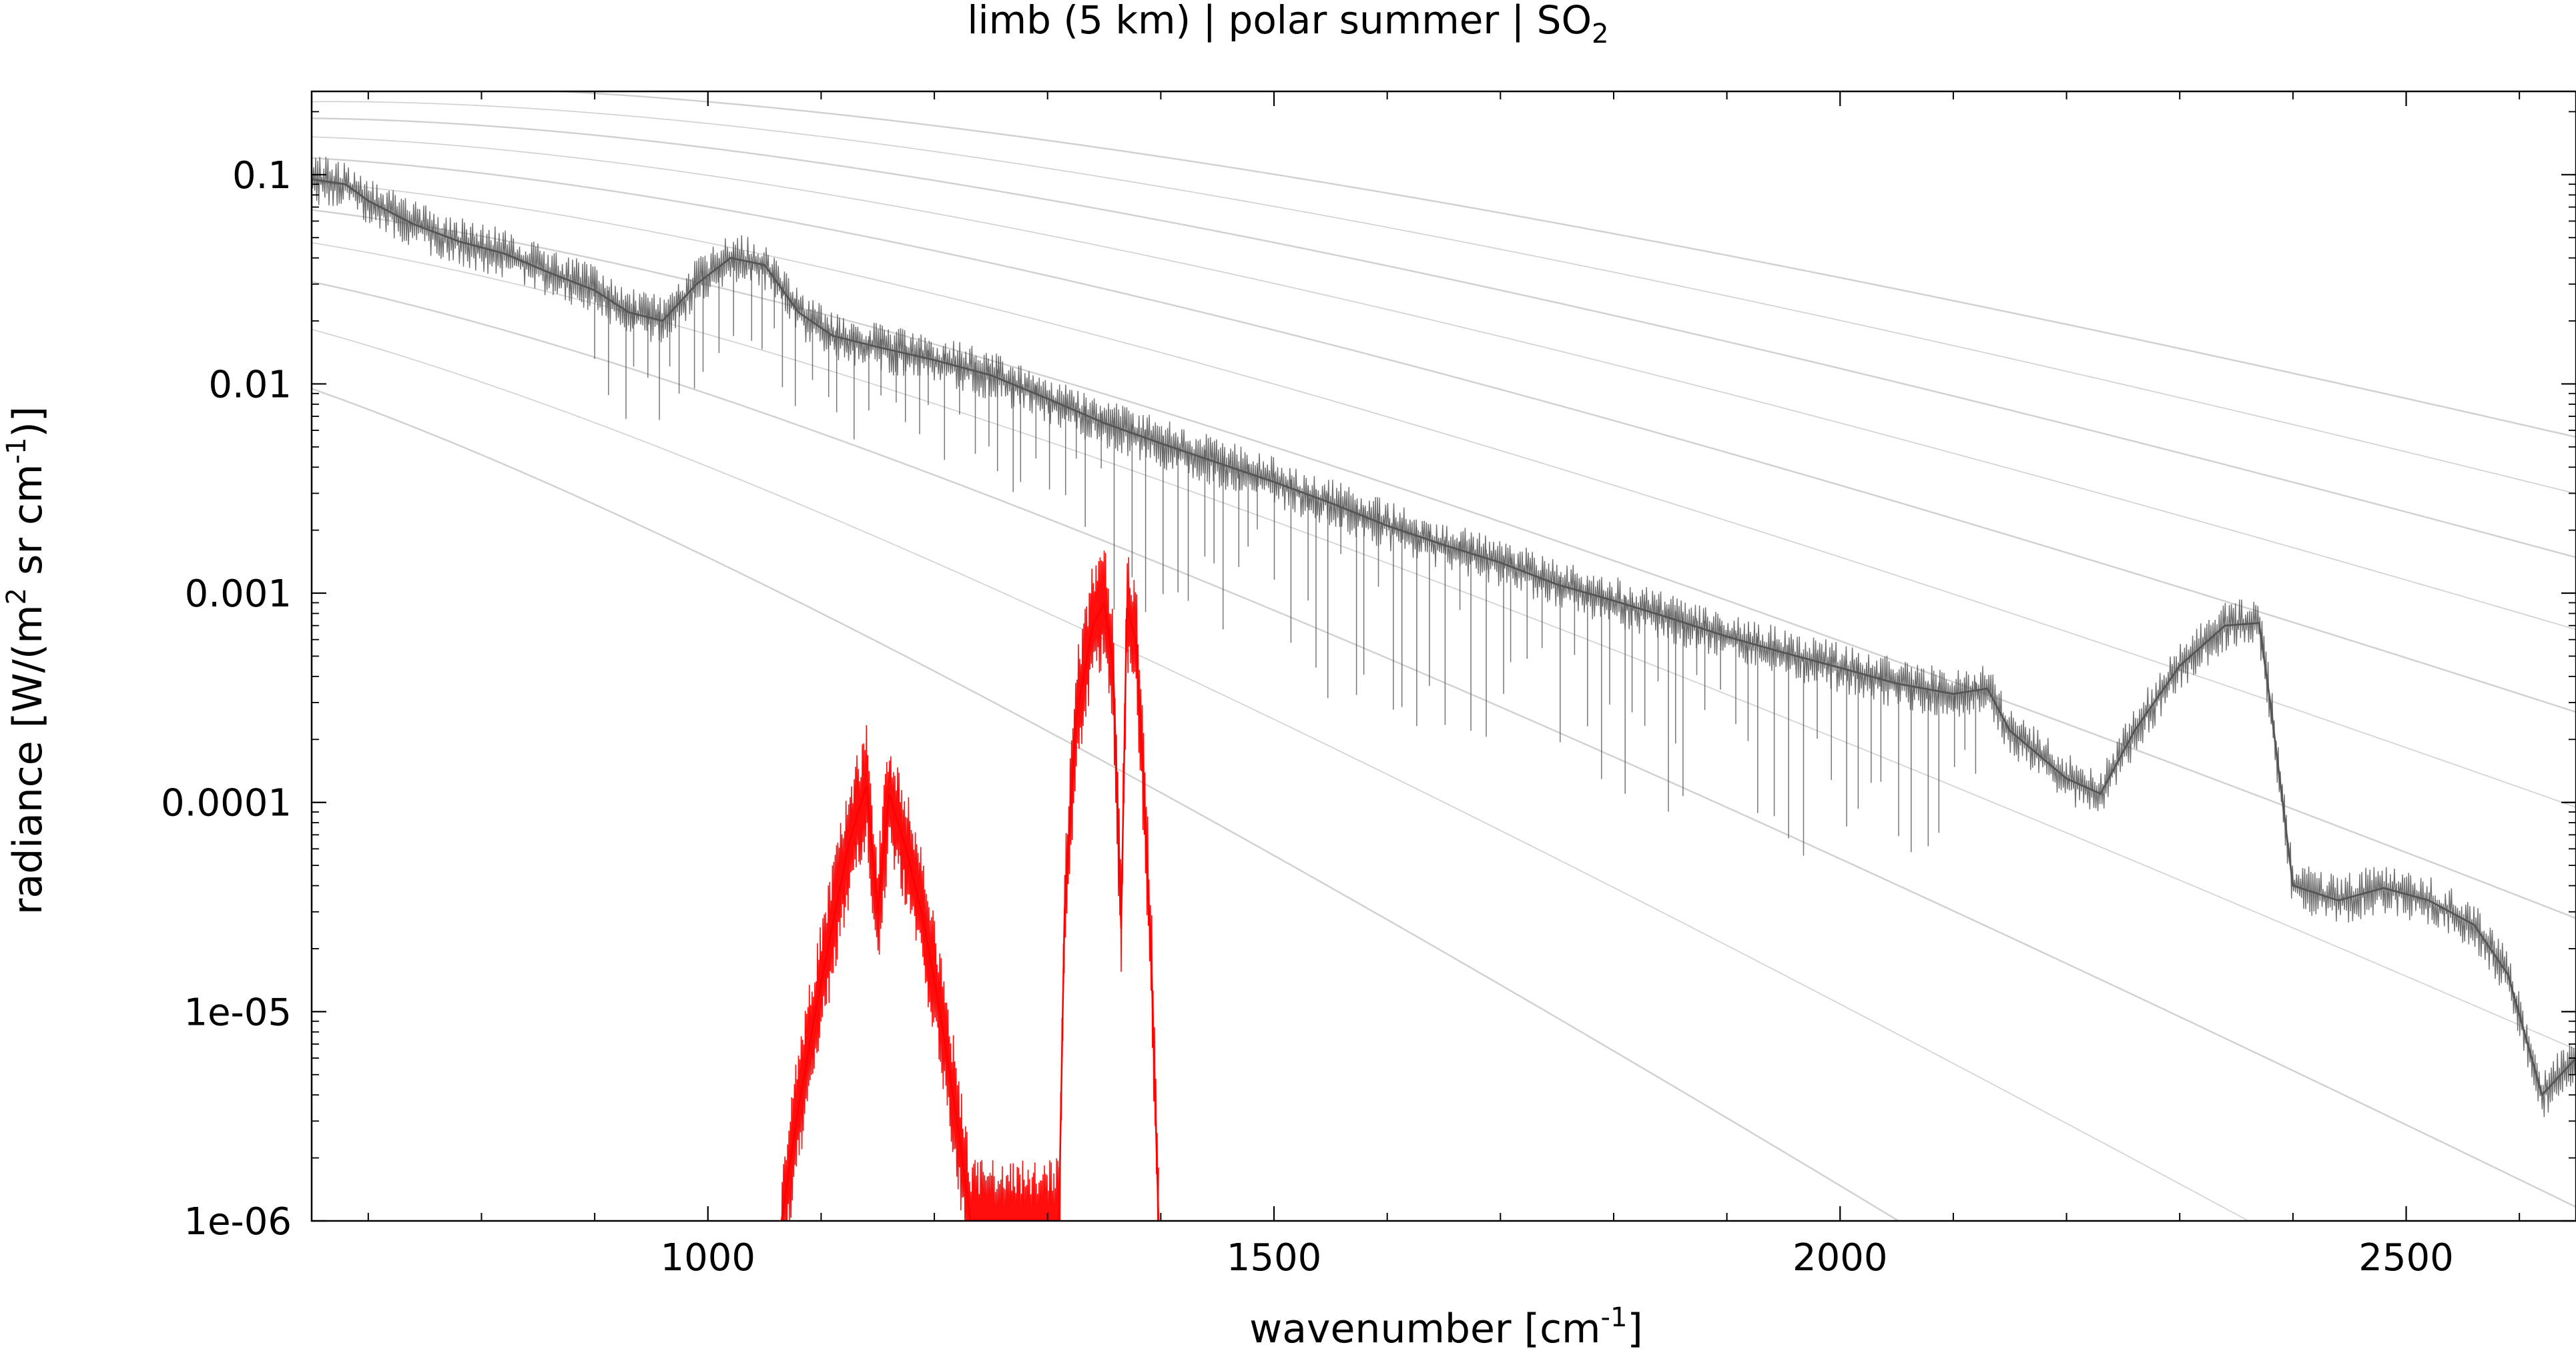  I want to click on y-tick-label-5: 1e-06, so click(238, 1222).